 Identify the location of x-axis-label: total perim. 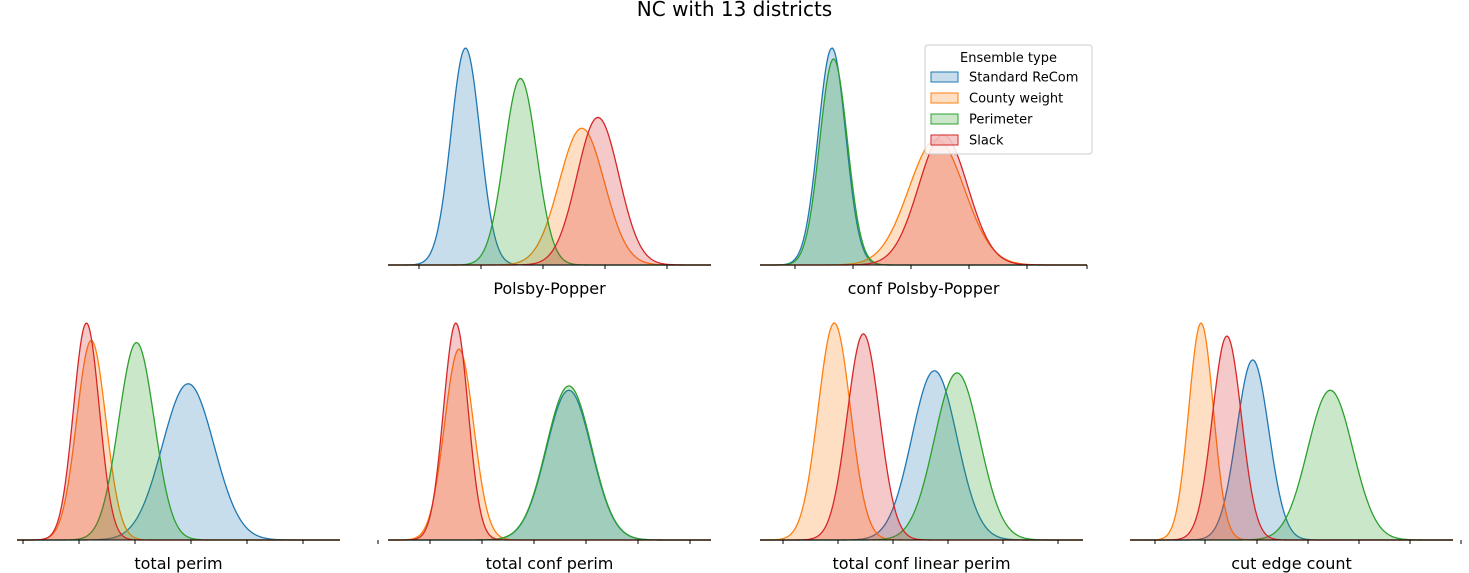
(178, 563).